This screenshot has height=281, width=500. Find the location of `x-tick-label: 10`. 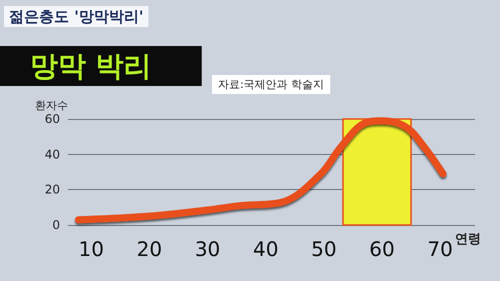

x-tick-label: 10 is located at coordinates (91, 249).